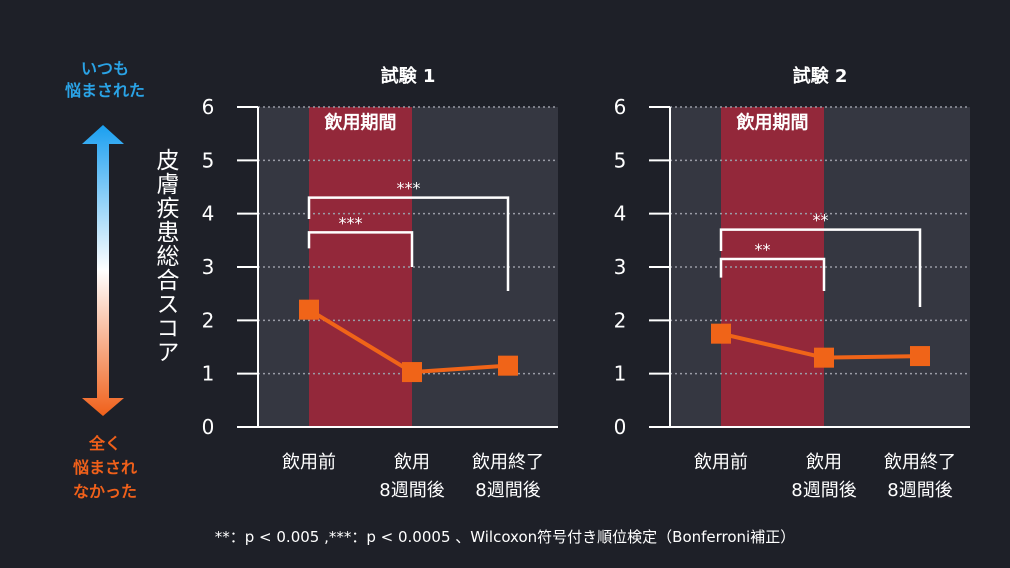 Image resolution: width=1010 pixels, height=568 pixels. I want to click on chart-title: 試験 2, so click(820, 76).